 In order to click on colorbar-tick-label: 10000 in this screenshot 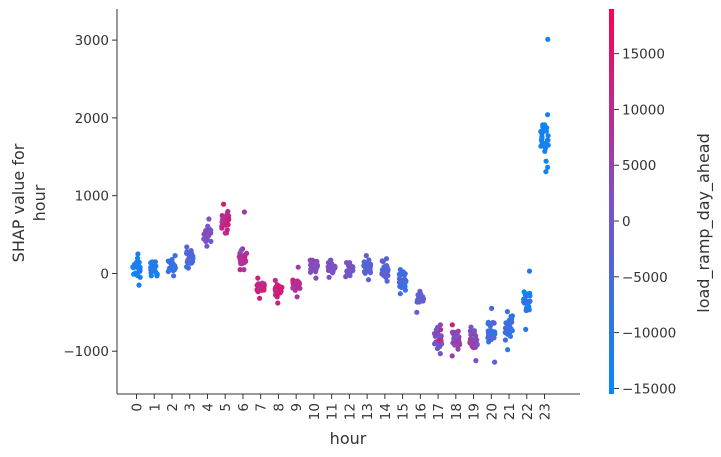, I will do `click(643, 110)`.